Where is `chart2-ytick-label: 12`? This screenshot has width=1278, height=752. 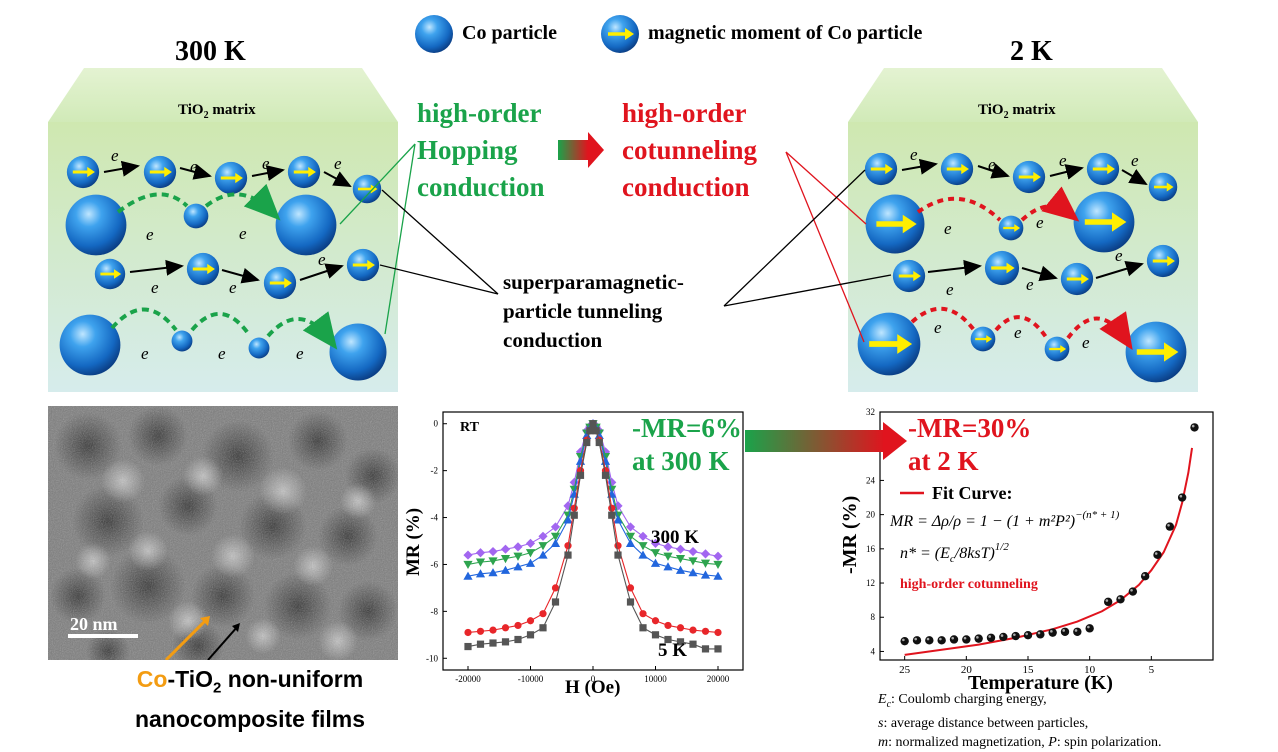
chart2-ytick-label: 12 is located at coordinates (870, 583).